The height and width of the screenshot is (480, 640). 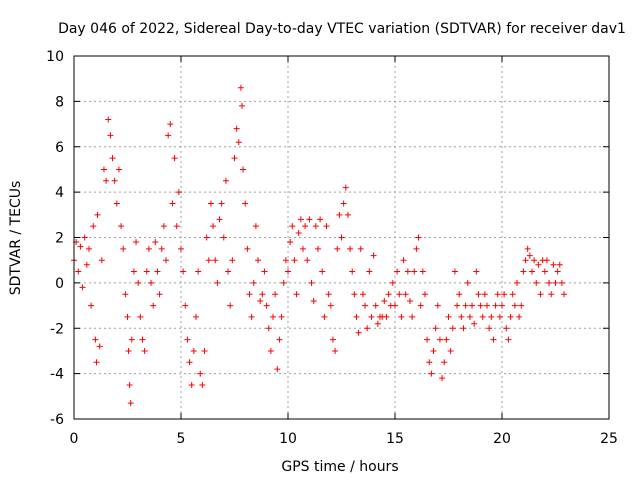 What do you see at coordinates (502, 439) in the screenshot?
I see `x-tick-label: 20` at bounding box center [502, 439].